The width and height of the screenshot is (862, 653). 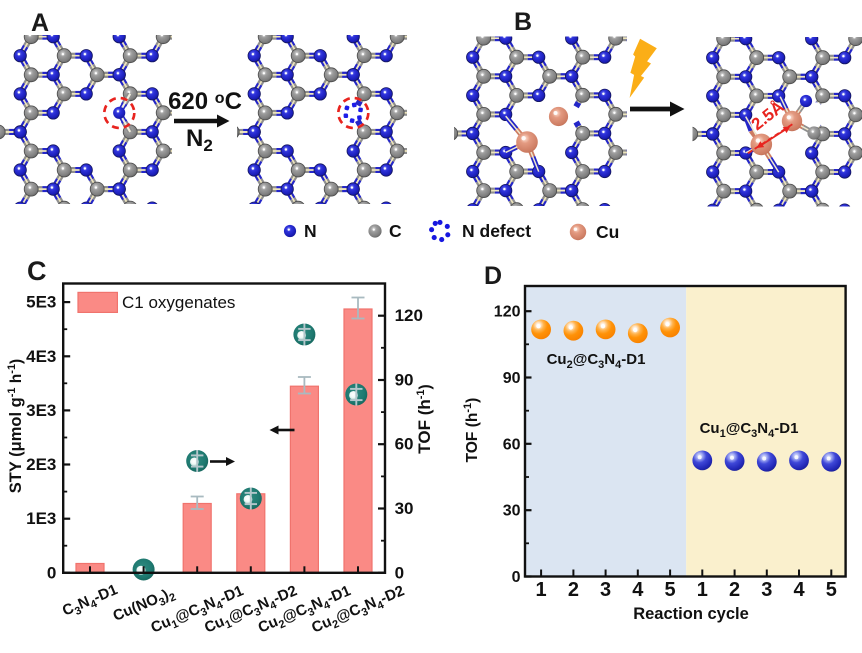 What do you see at coordinates (41, 410) in the screenshot?
I see `svg-text: 3E3` at bounding box center [41, 410].